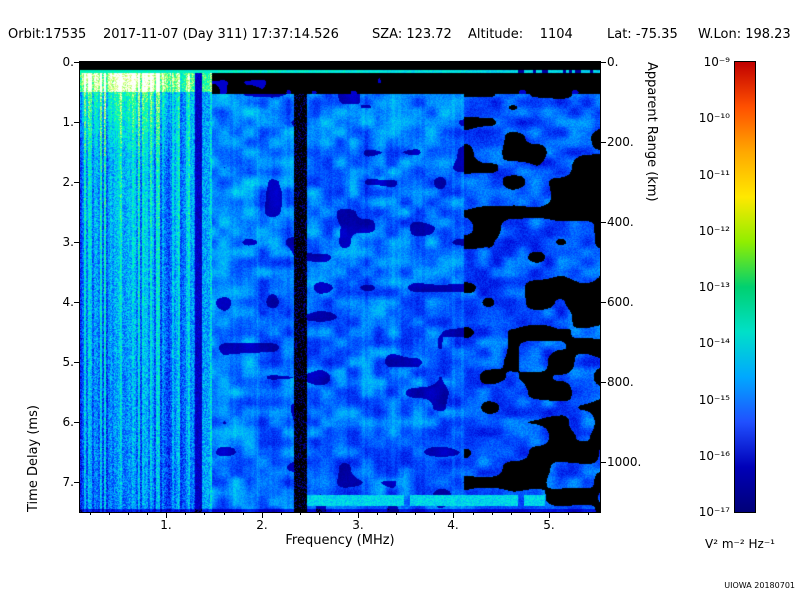  What do you see at coordinates (620, 302) in the screenshot?
I see `y2-tick-label: 600.` at bounding box center [620, 302].